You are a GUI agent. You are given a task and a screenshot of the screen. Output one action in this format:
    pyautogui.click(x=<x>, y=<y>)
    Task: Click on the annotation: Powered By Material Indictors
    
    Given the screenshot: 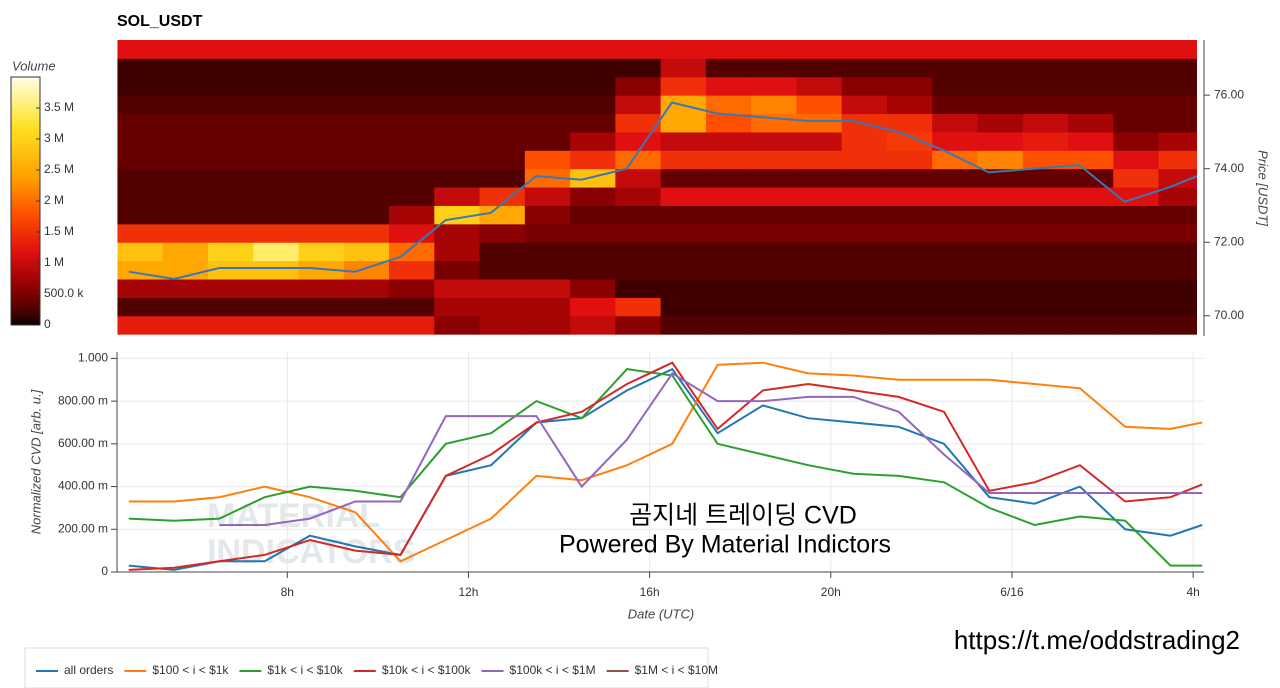 What is the action you would take?
    pyautogui.click(x=725, y=545)
    